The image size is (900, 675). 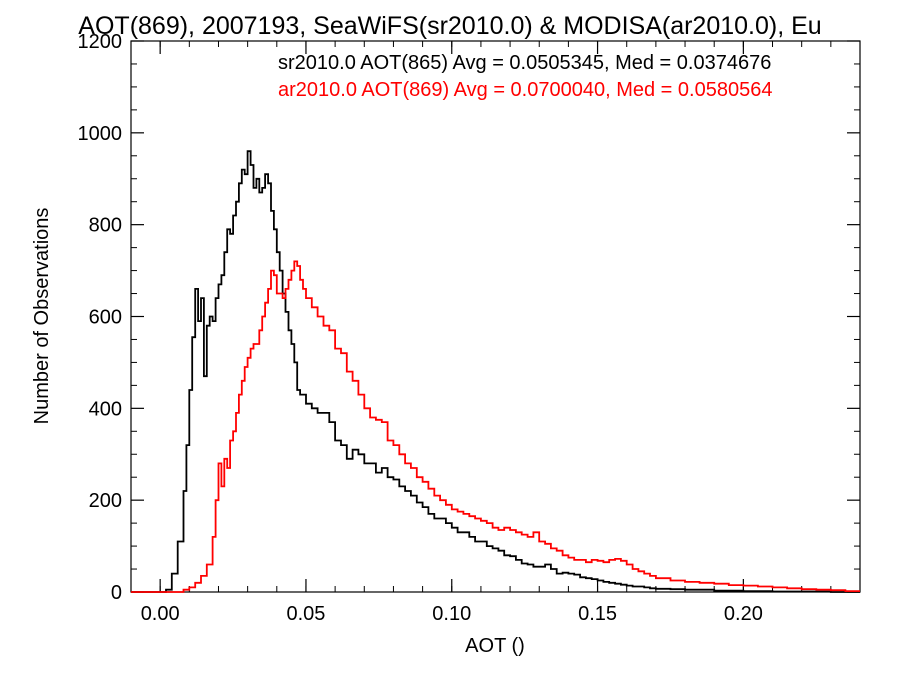 I want to click on y-tick-label: 600, so click(x=105, y=318).